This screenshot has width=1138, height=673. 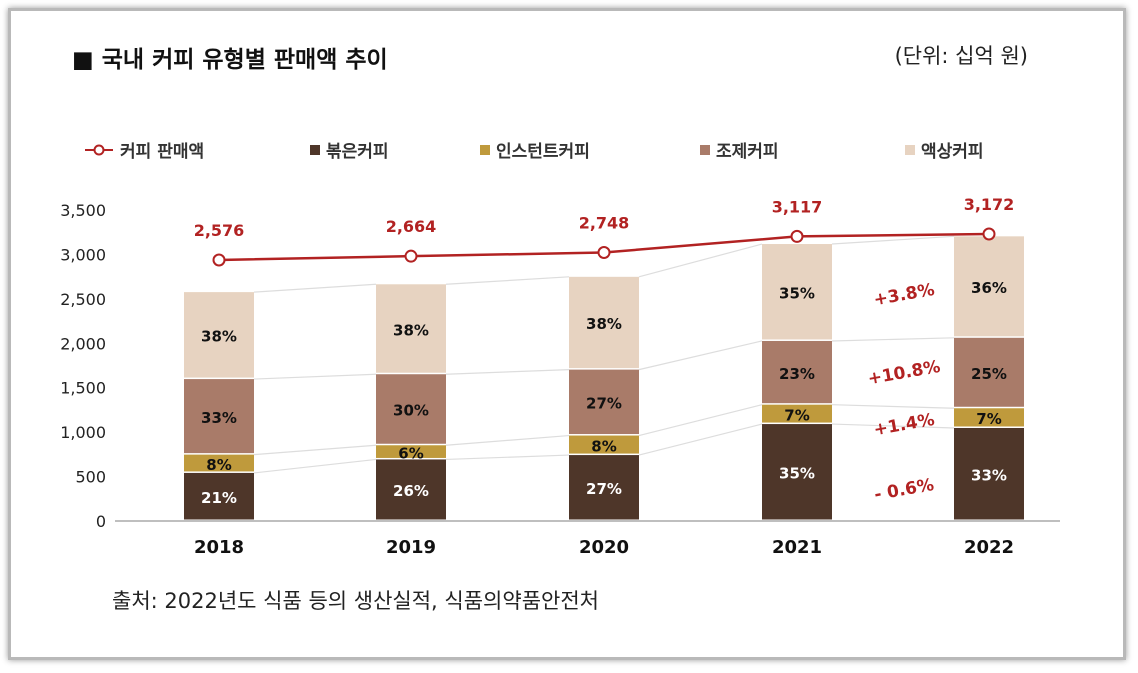 What do you see at coordinates (904, 295) in the screenshot?
I see `growth-annotation: +3.8%` at bounding box center [904, 295].